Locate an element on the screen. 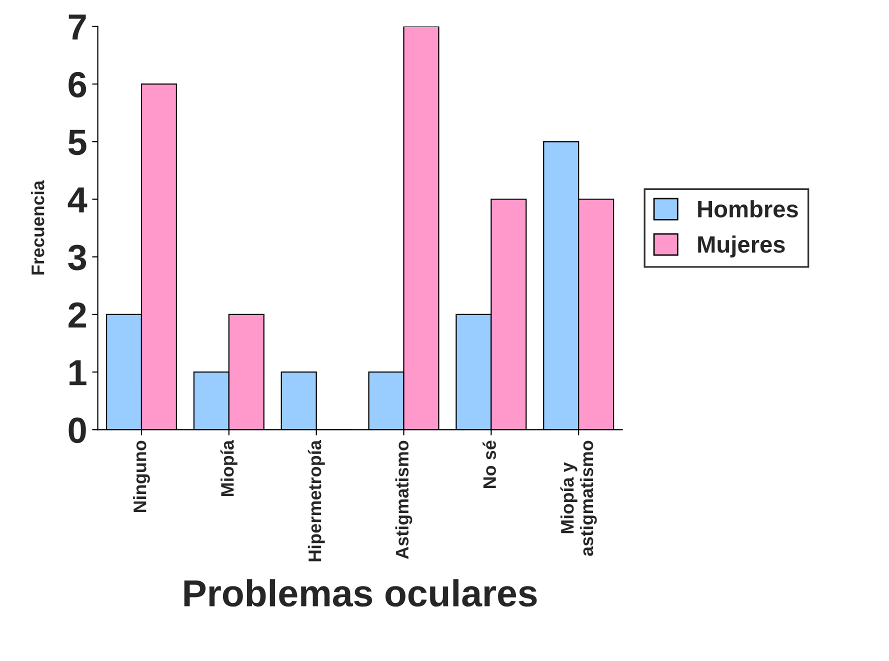 Image resolution: width=889 pixels, height=661 pixels. y-axis-title: Frecuencia is located at coordinates (37, 227).